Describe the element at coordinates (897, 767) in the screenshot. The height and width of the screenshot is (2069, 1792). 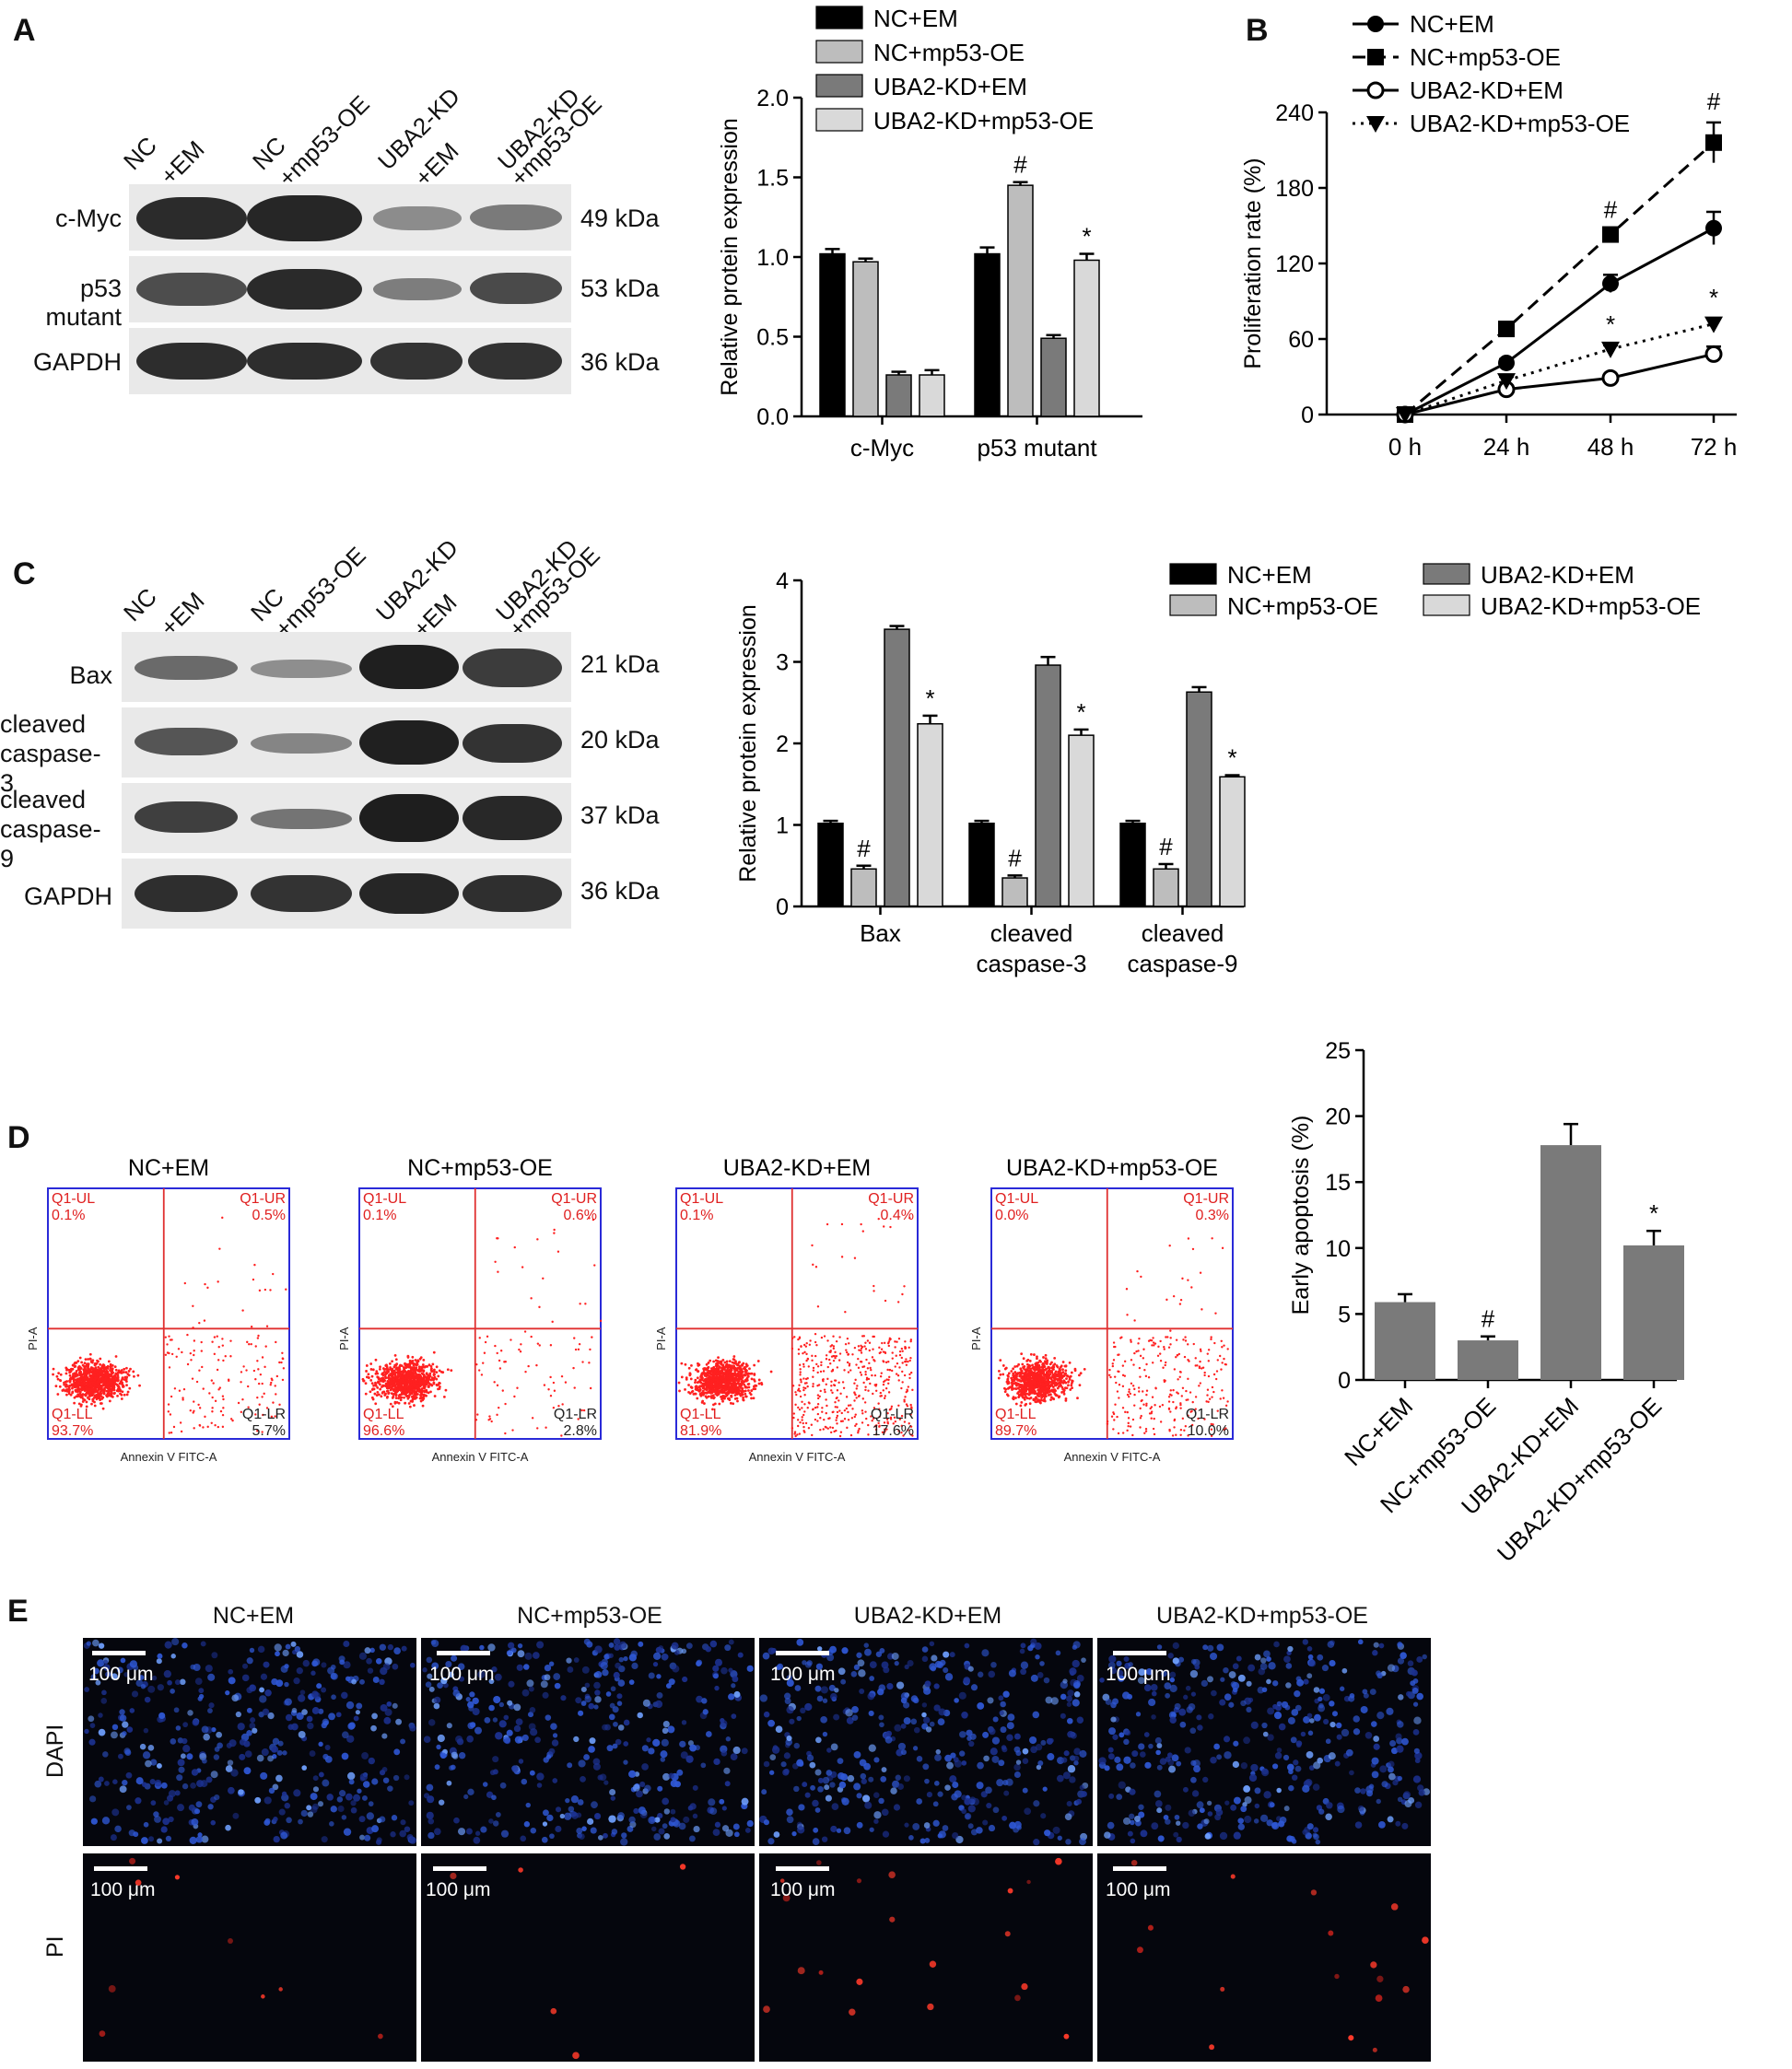
I see `bar` at that location.